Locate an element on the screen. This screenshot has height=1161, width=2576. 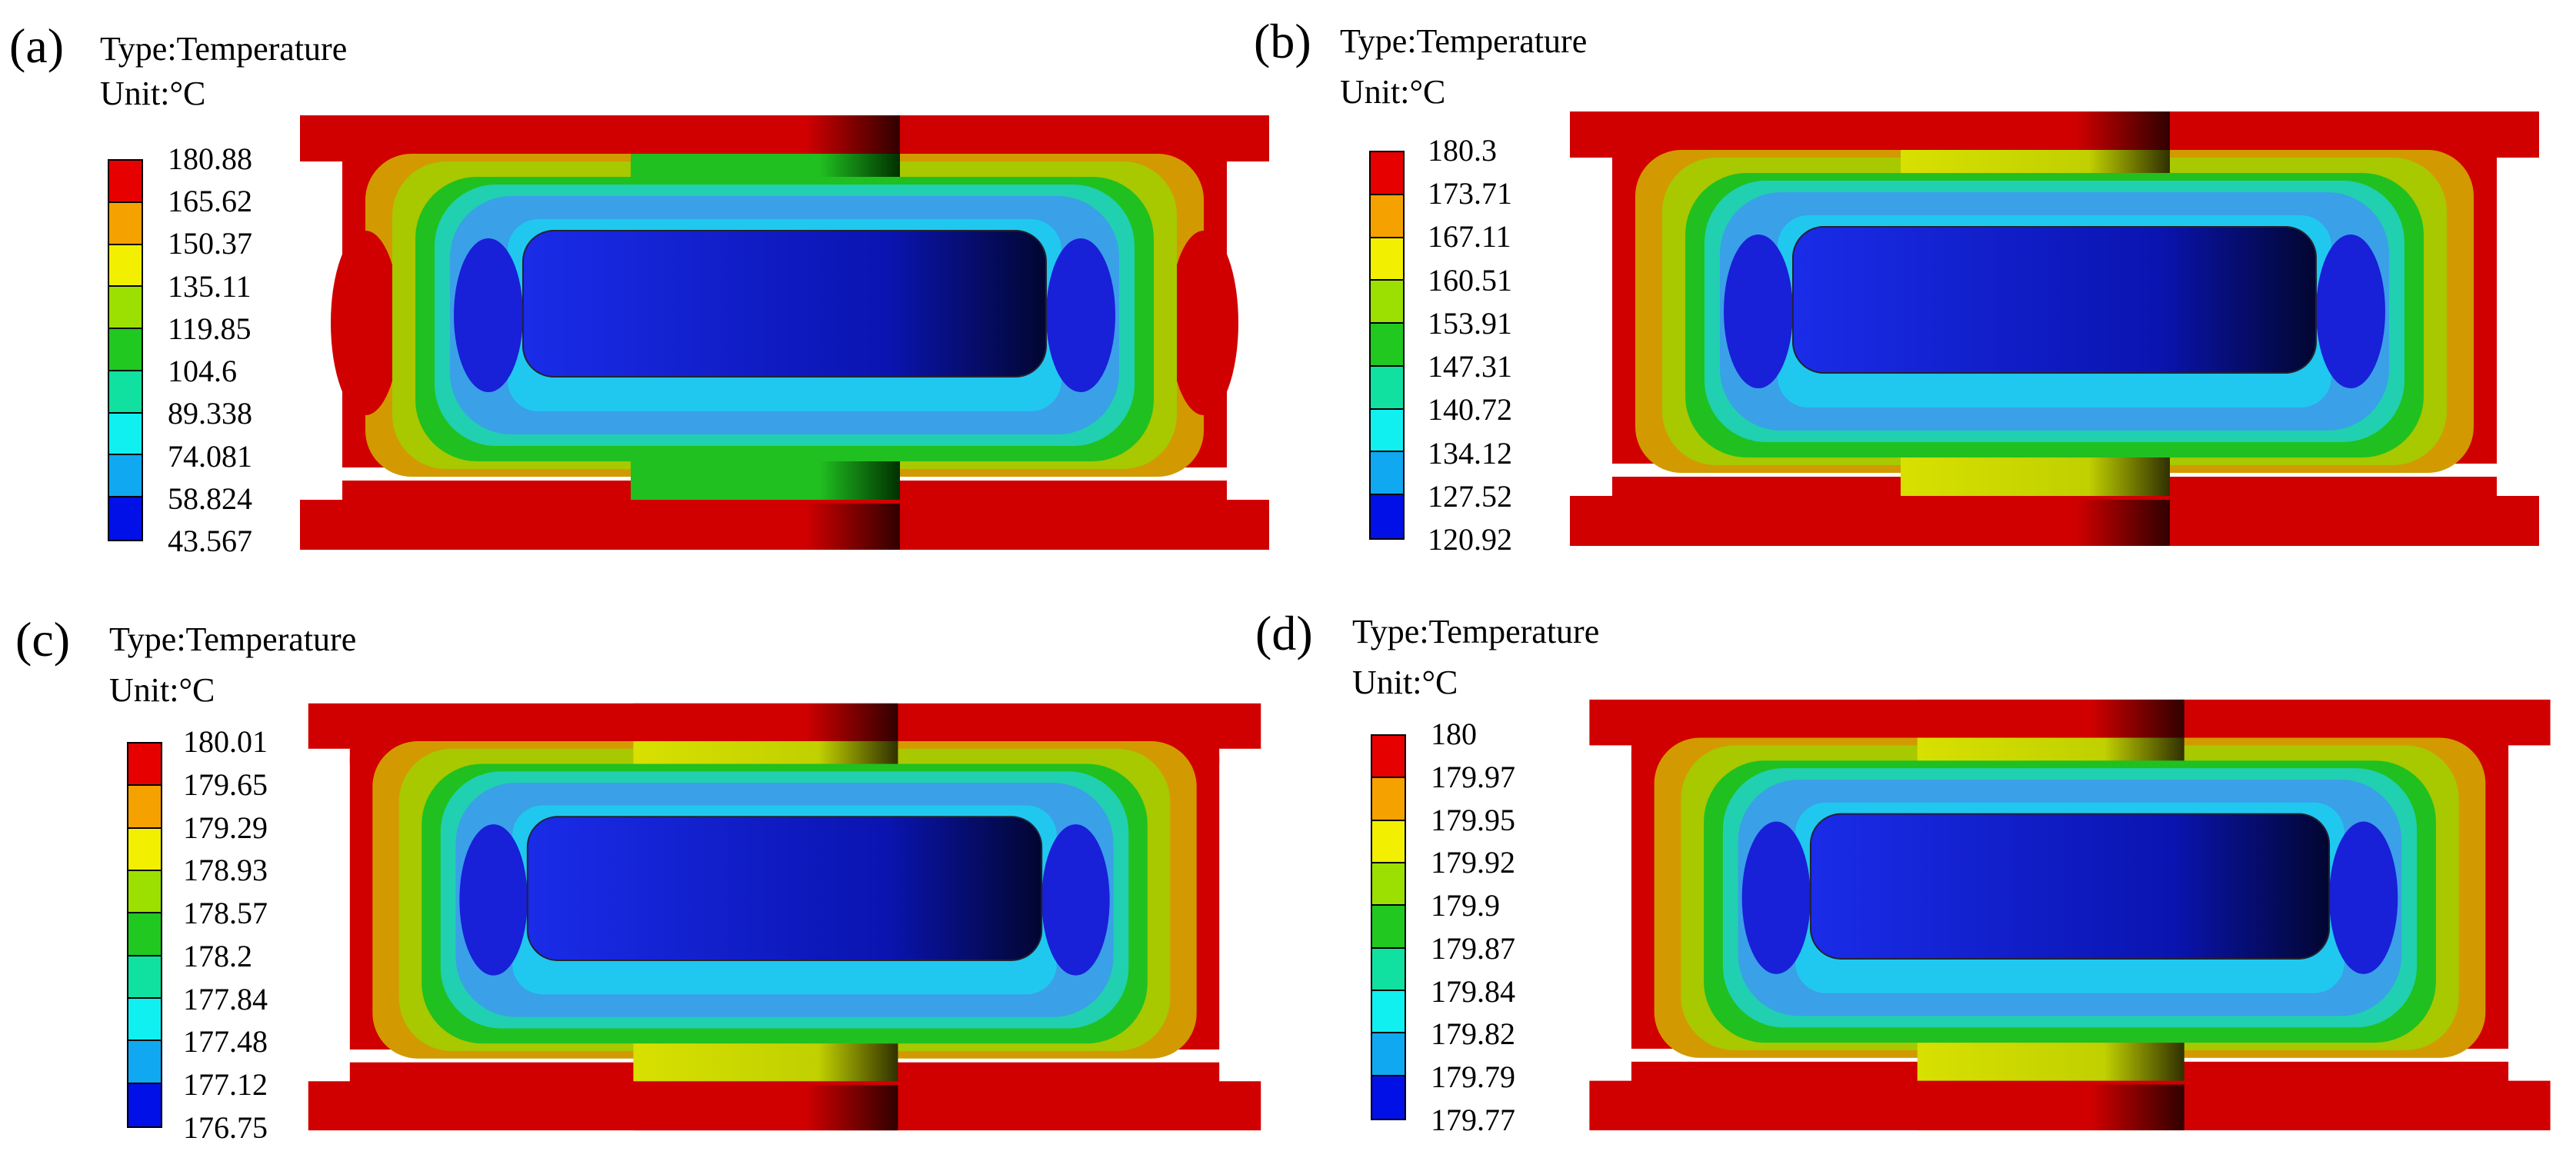
color-scale-tick-label: 179.87 is located at coordinates (1473, 948).